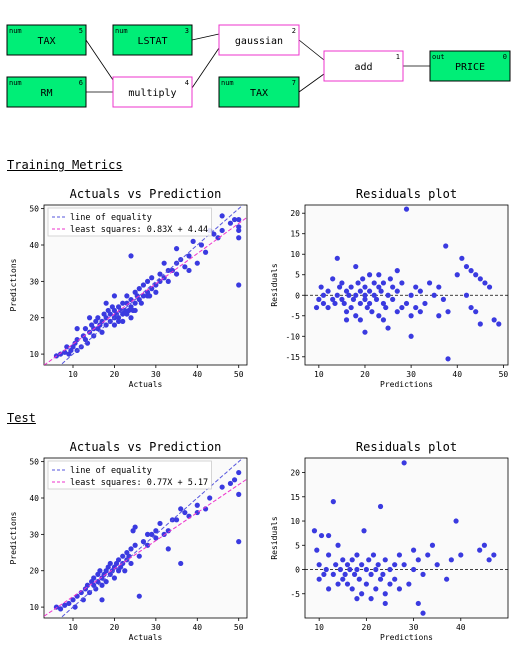  Describe the element at coordinates (293, 336) in the screenshot. I see `y-tick-label: -10` at that location.